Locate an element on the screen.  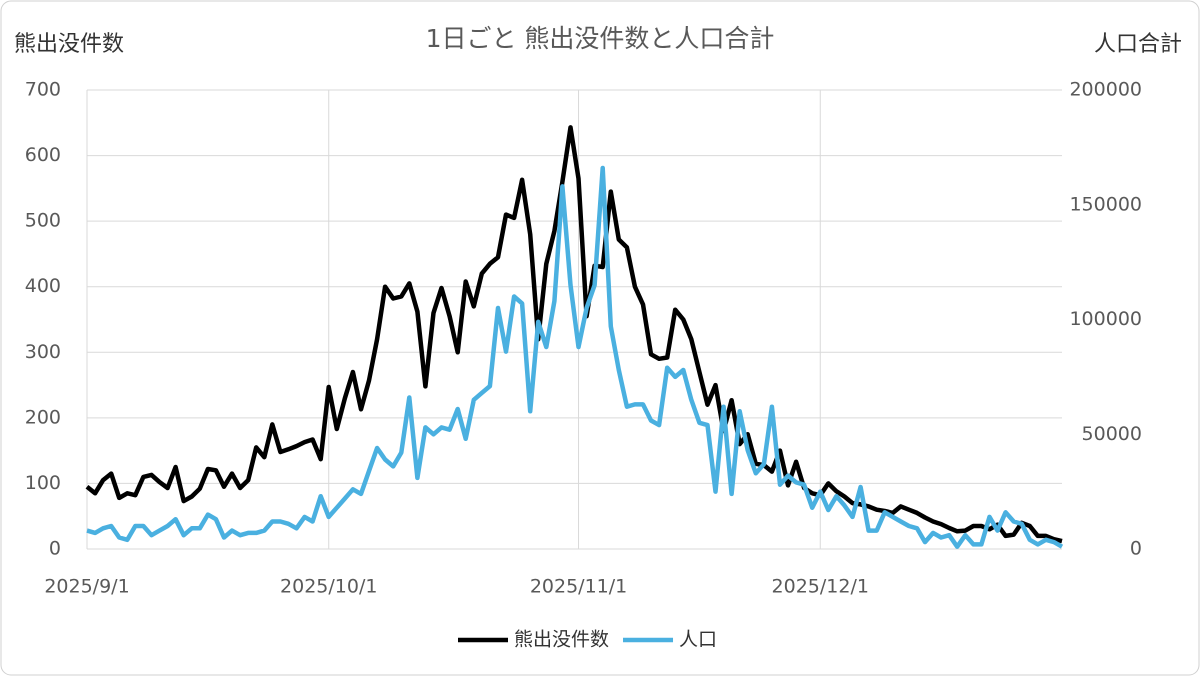
y-tick-label: 600 is located at coordinates (43, 155).